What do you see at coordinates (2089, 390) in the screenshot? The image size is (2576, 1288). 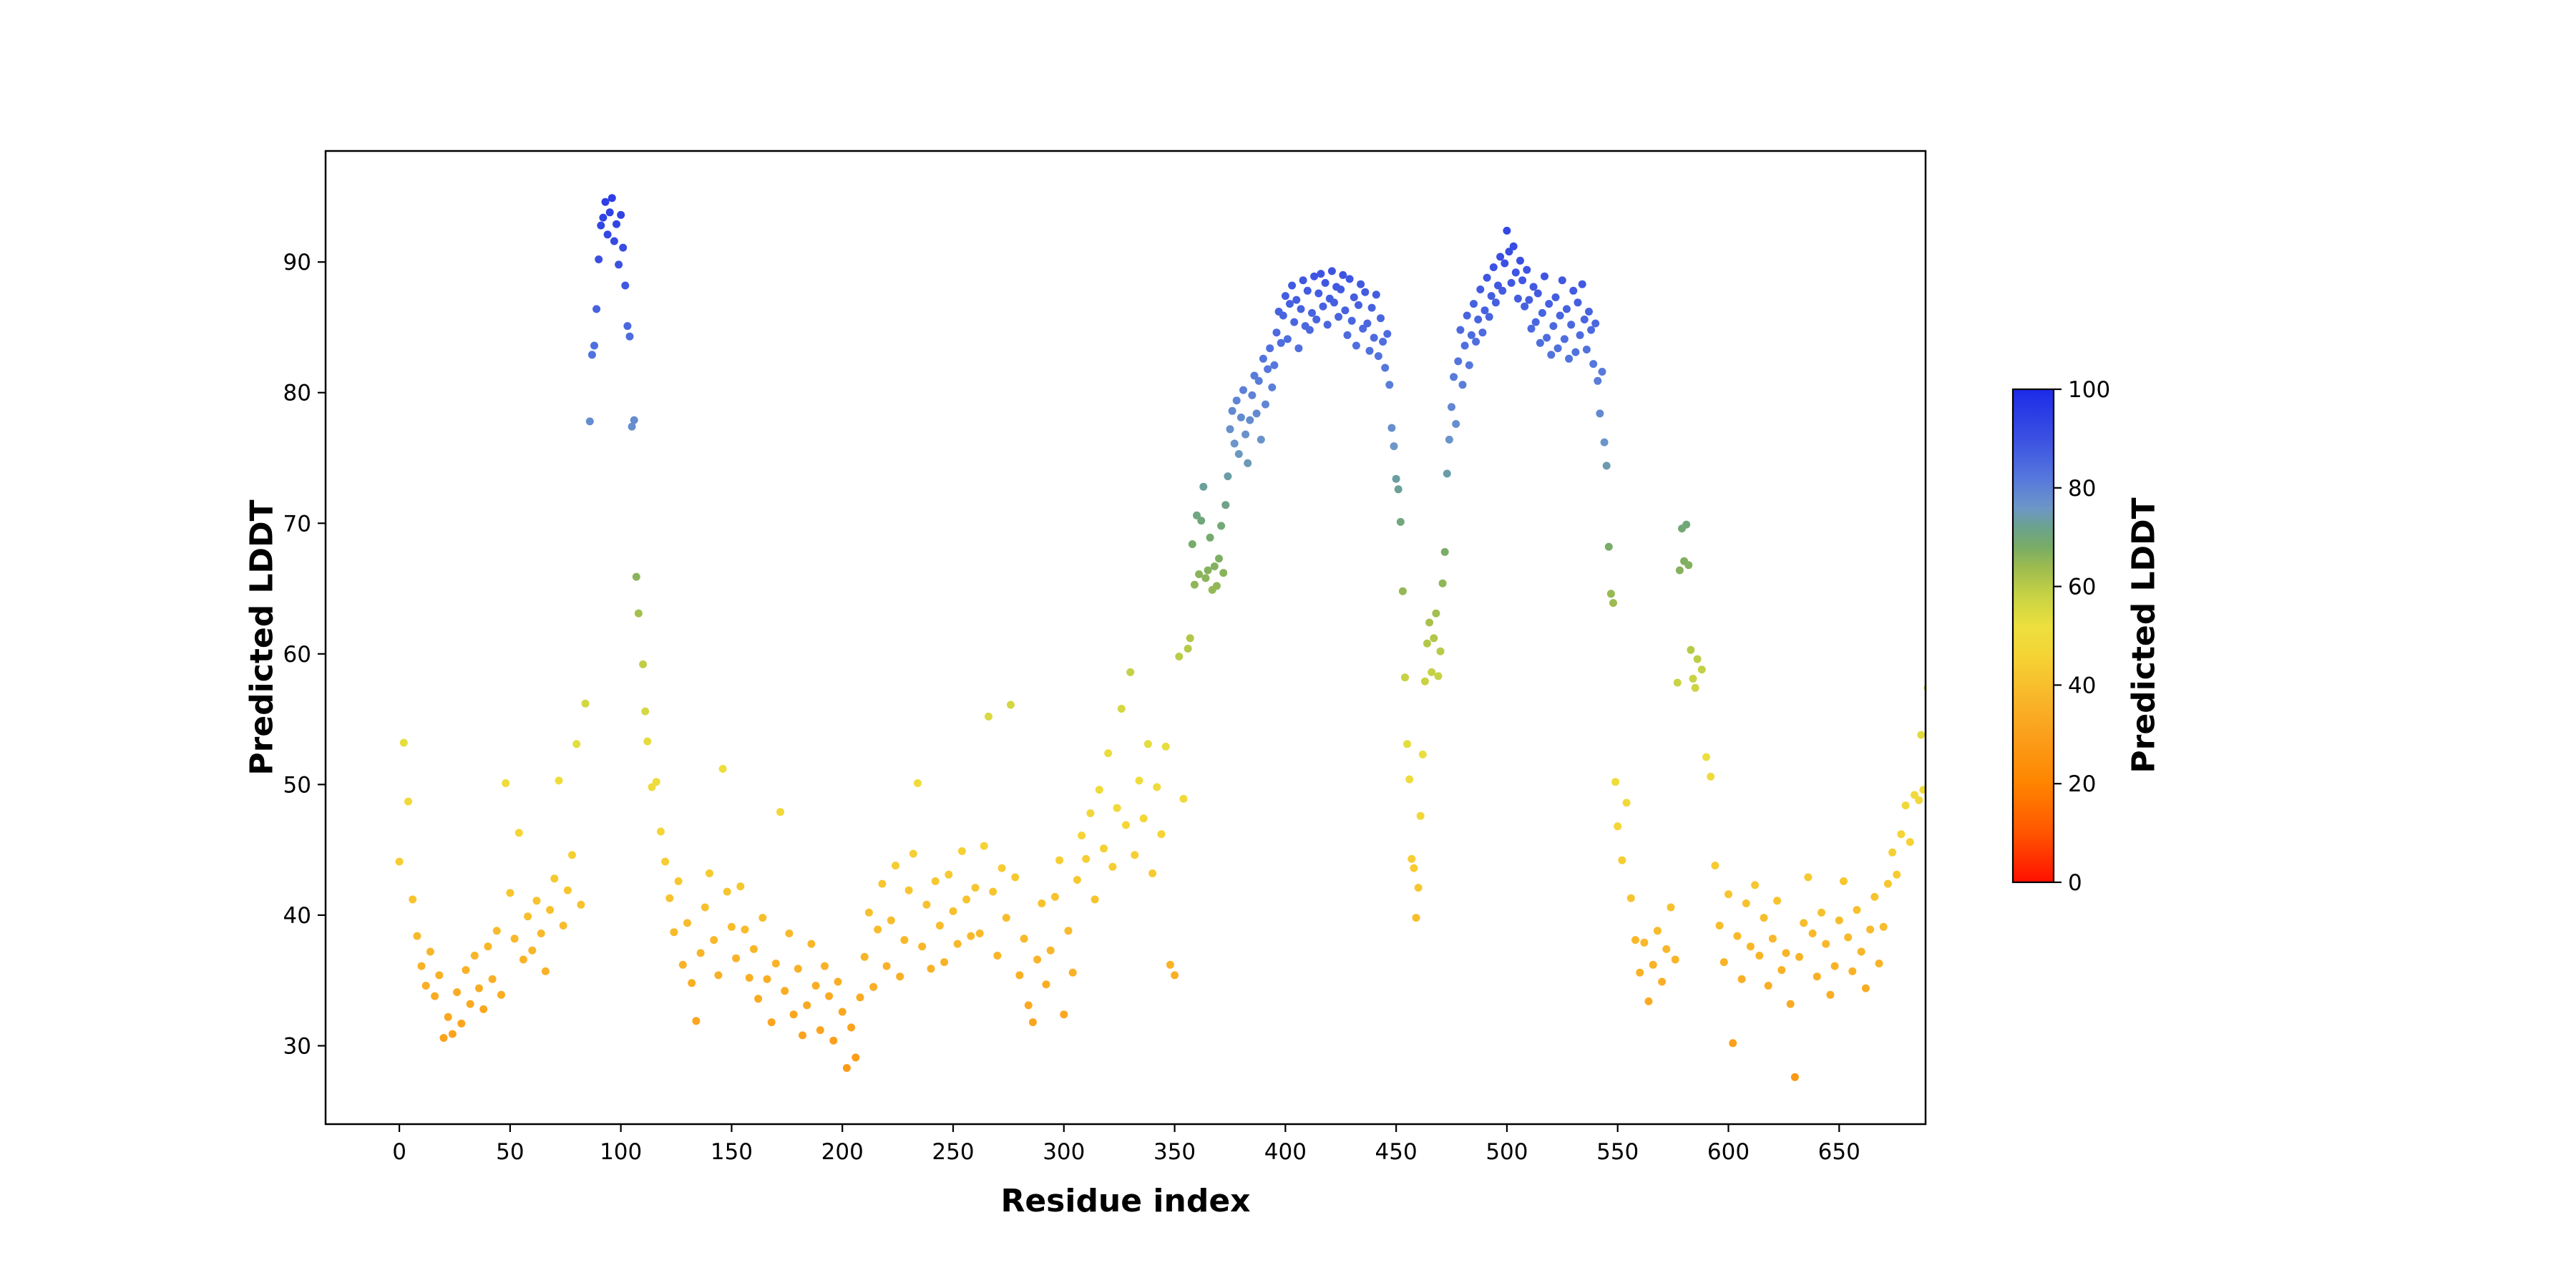 I see `colorbar-tick-label: 100` at bounding box center [2089, 390].